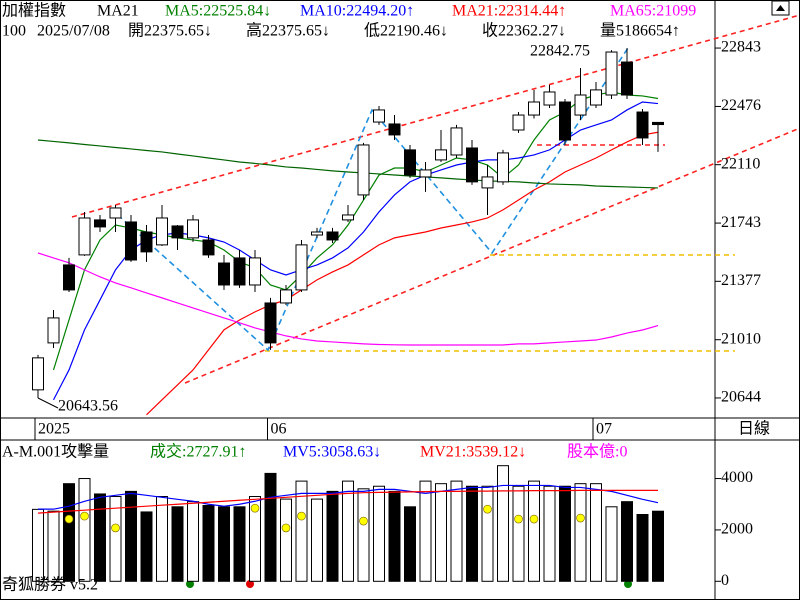 Image resolution: width=800 pixels, height=600 pixels. I want to click on legend-entry: MV5:3058.63↓, so click(332, 452).